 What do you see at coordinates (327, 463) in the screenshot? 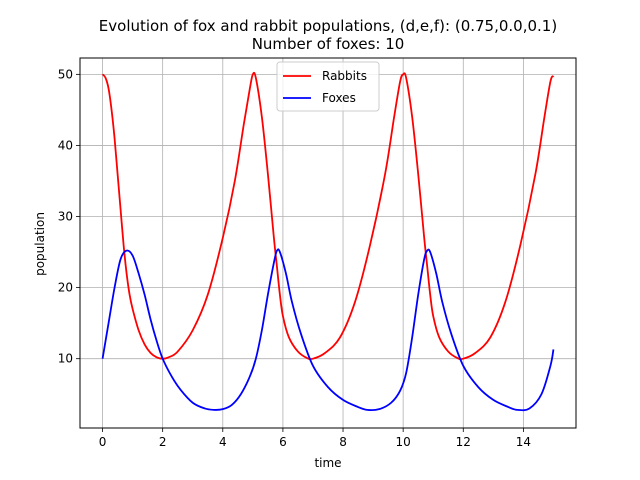
I see `x-axis-label: time` at bounding box center [327, 463].